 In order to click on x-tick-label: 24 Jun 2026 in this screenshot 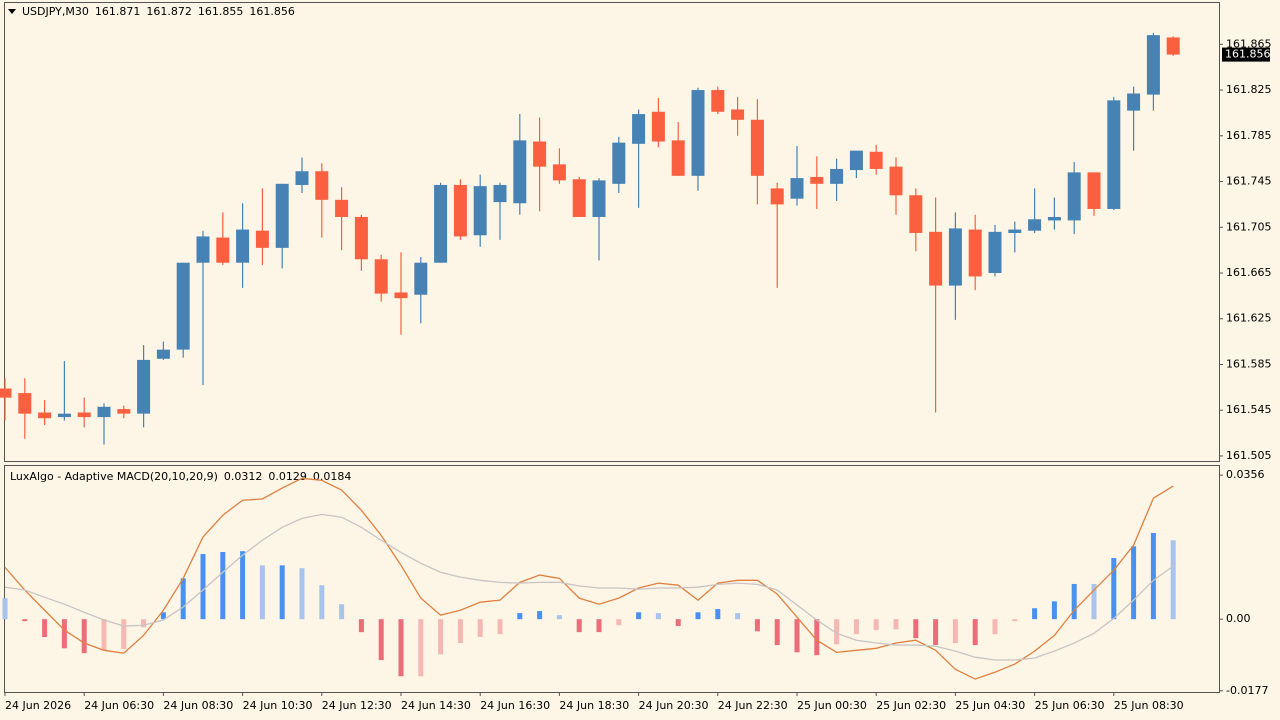, I will do `click(38, 705)`.